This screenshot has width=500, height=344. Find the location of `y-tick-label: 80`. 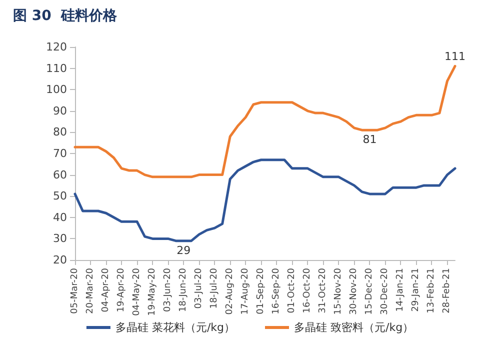

y-tick-label: 80 is located at coordinates (60, 132).